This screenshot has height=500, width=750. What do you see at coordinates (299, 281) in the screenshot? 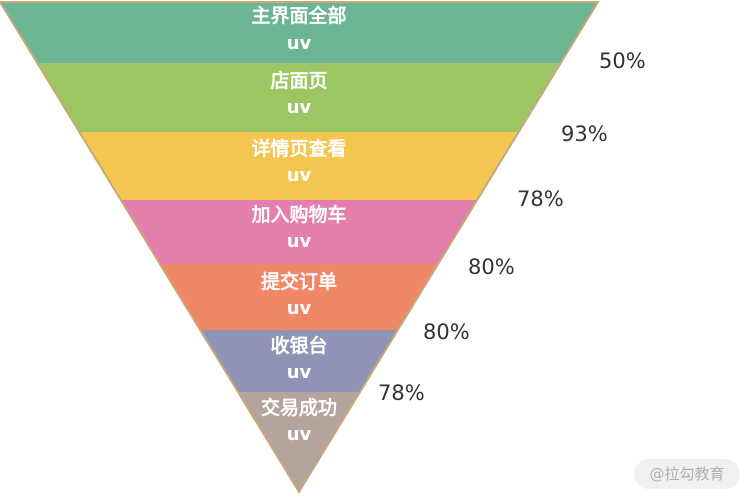
I see `funnel-stage-label: 提交订单` at bounding box center [299, 281].